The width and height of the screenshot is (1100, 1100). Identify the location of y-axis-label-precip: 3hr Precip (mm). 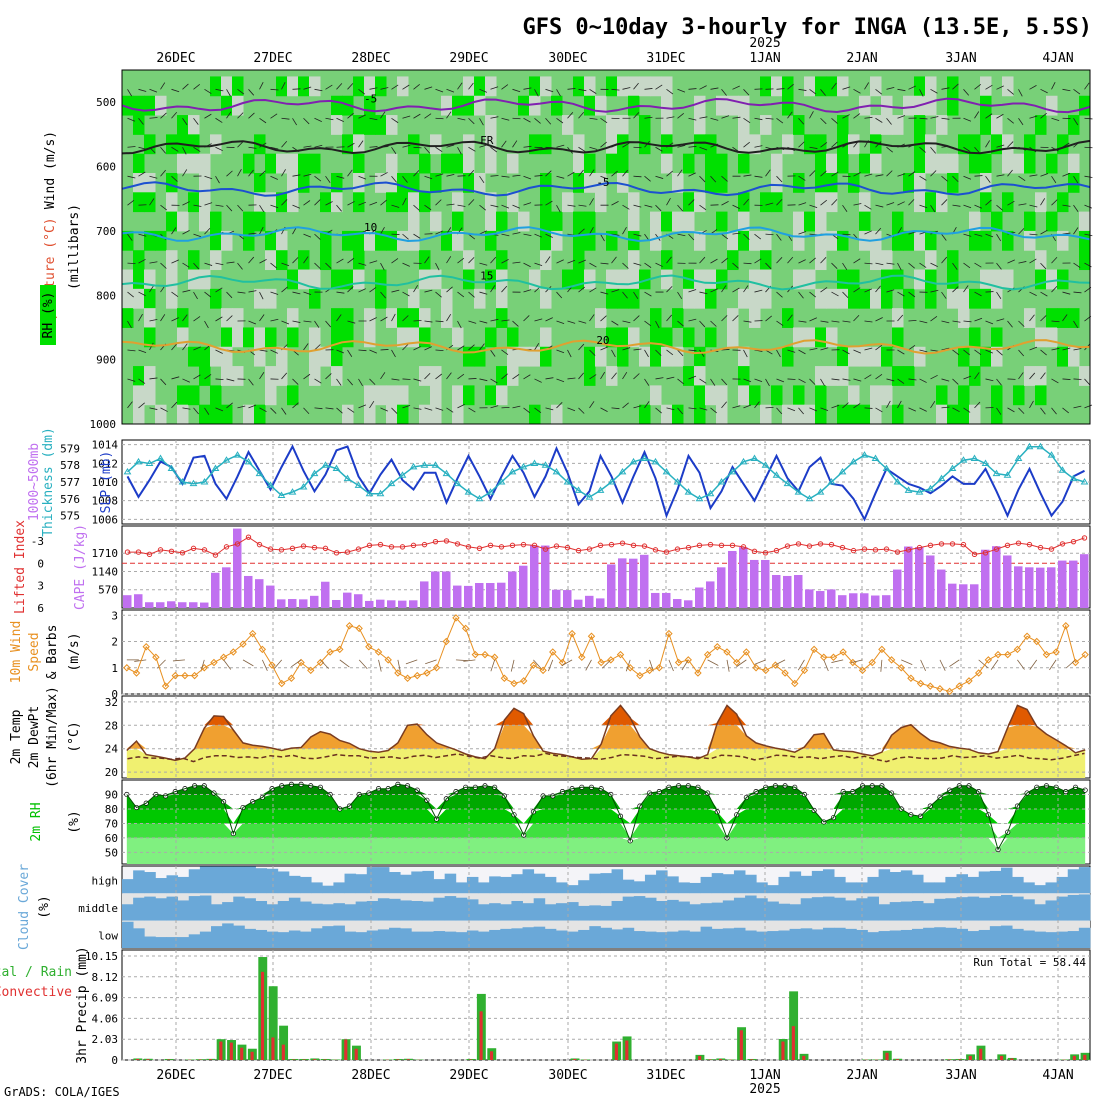
(82, 1004).